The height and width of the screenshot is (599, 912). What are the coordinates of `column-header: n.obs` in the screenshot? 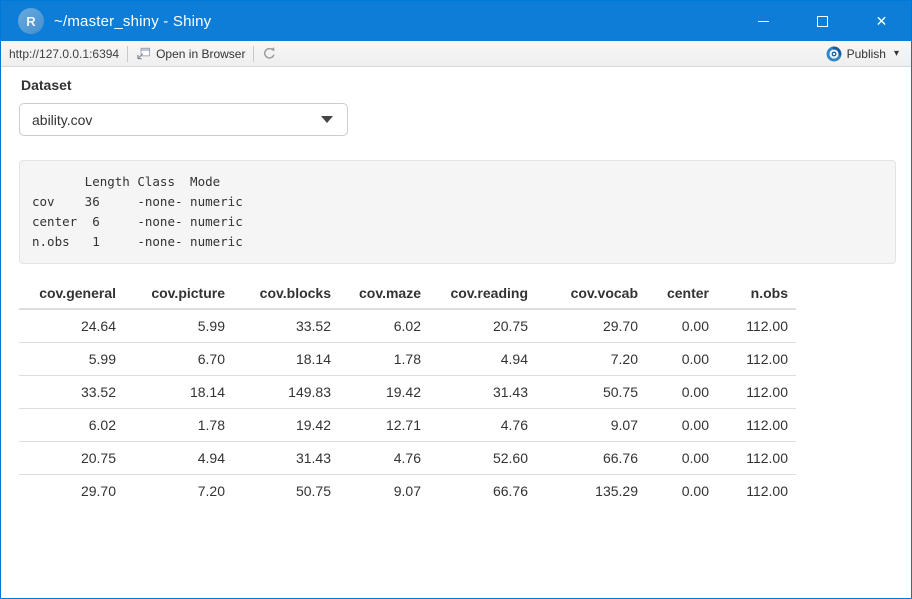 It's located at (756, 295).